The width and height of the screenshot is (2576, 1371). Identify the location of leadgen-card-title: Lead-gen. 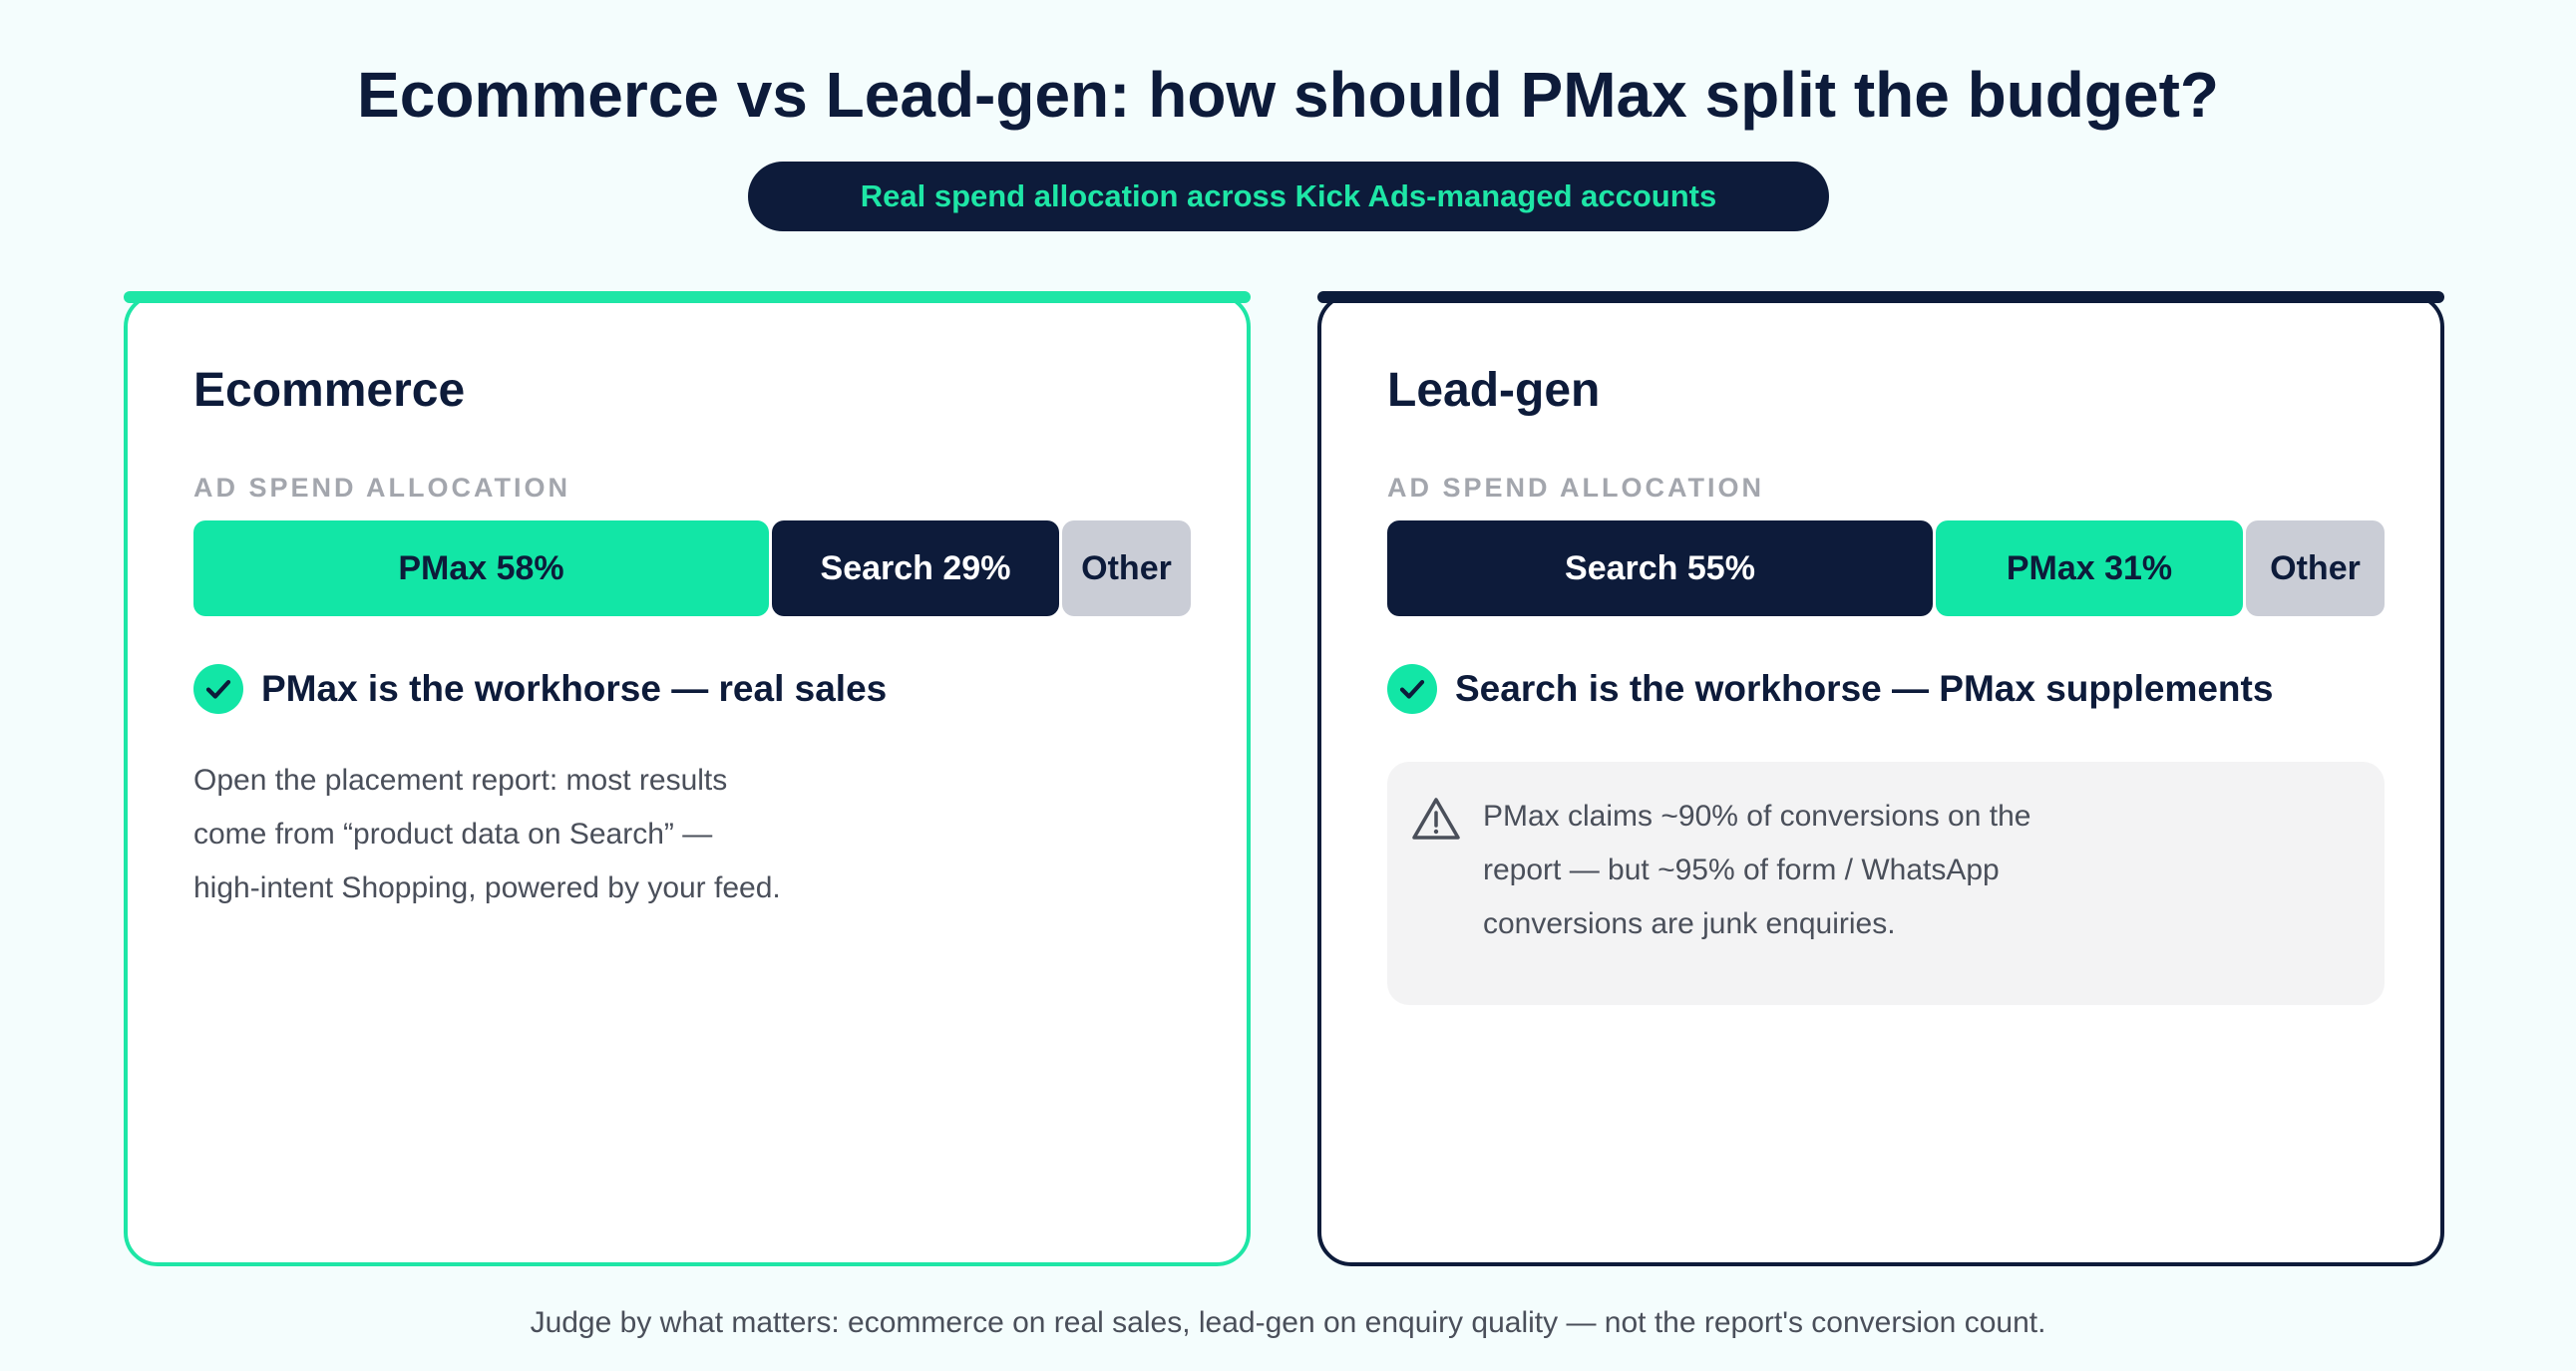
(1494, 391).